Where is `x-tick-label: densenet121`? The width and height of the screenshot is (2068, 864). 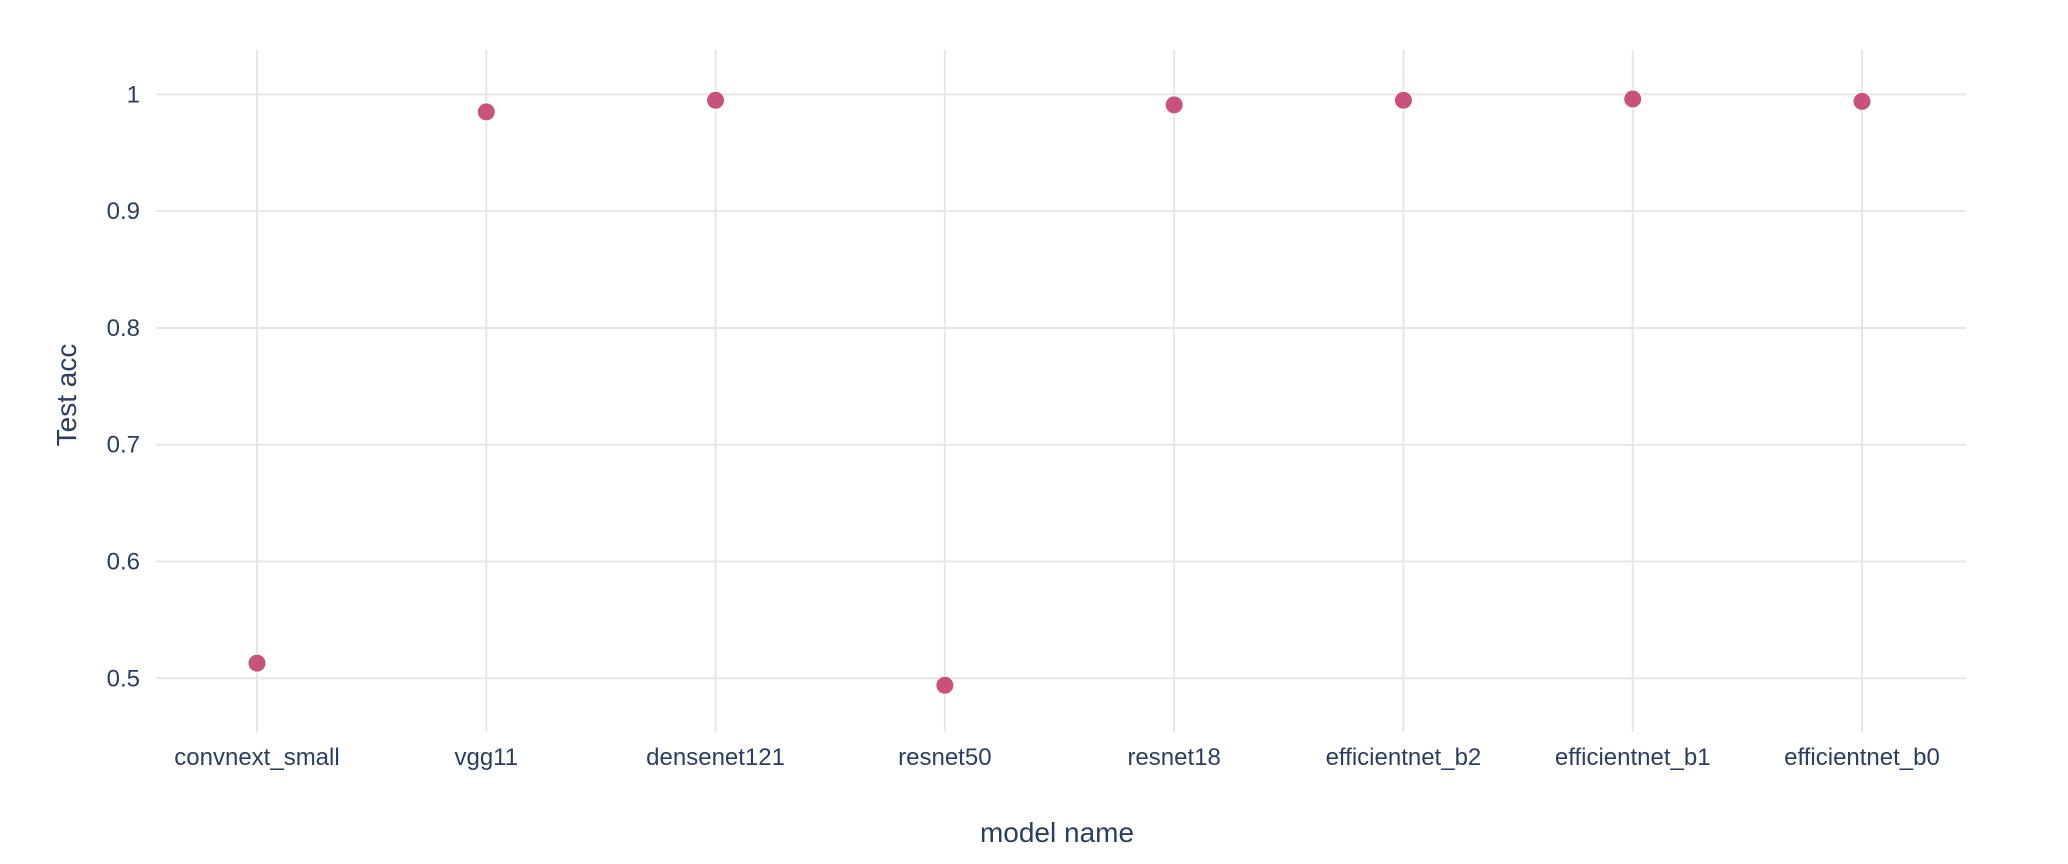 x-tick-label: densenet121 is located at coordinates (715, 757).